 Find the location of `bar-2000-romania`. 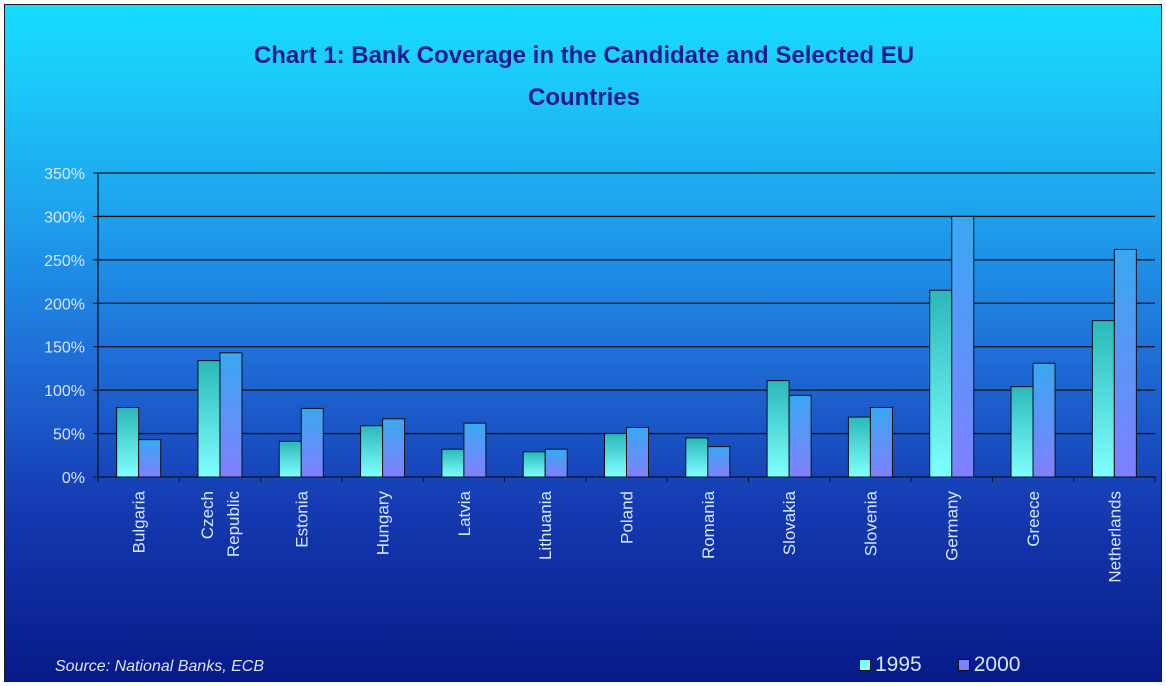

bar-2000-romania is located at coordinates (719, 462).